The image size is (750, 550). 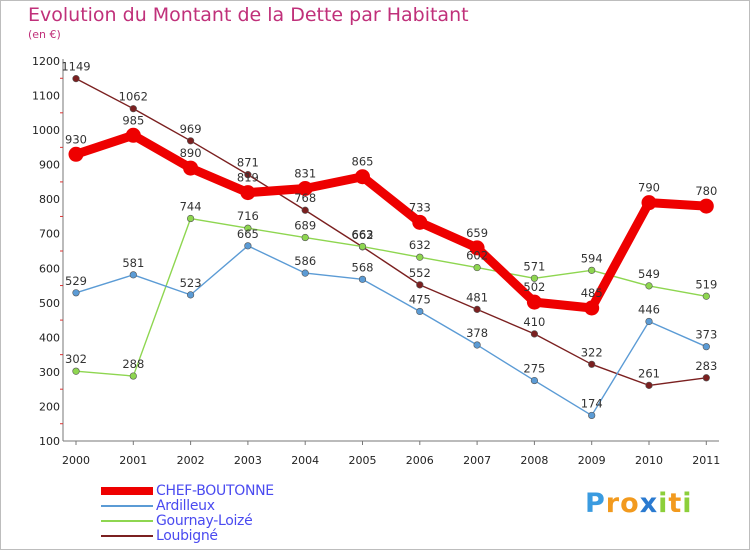 I want to click on data-label: 446, so click(x=649, y=309).